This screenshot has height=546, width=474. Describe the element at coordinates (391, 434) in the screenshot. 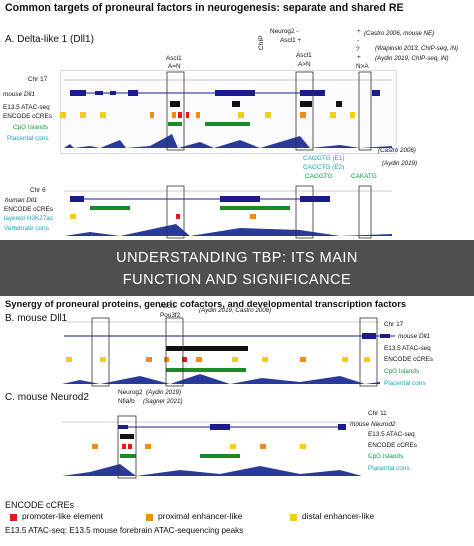

I see `atac-label-c: E13.5 ATAC-seq` at that location.